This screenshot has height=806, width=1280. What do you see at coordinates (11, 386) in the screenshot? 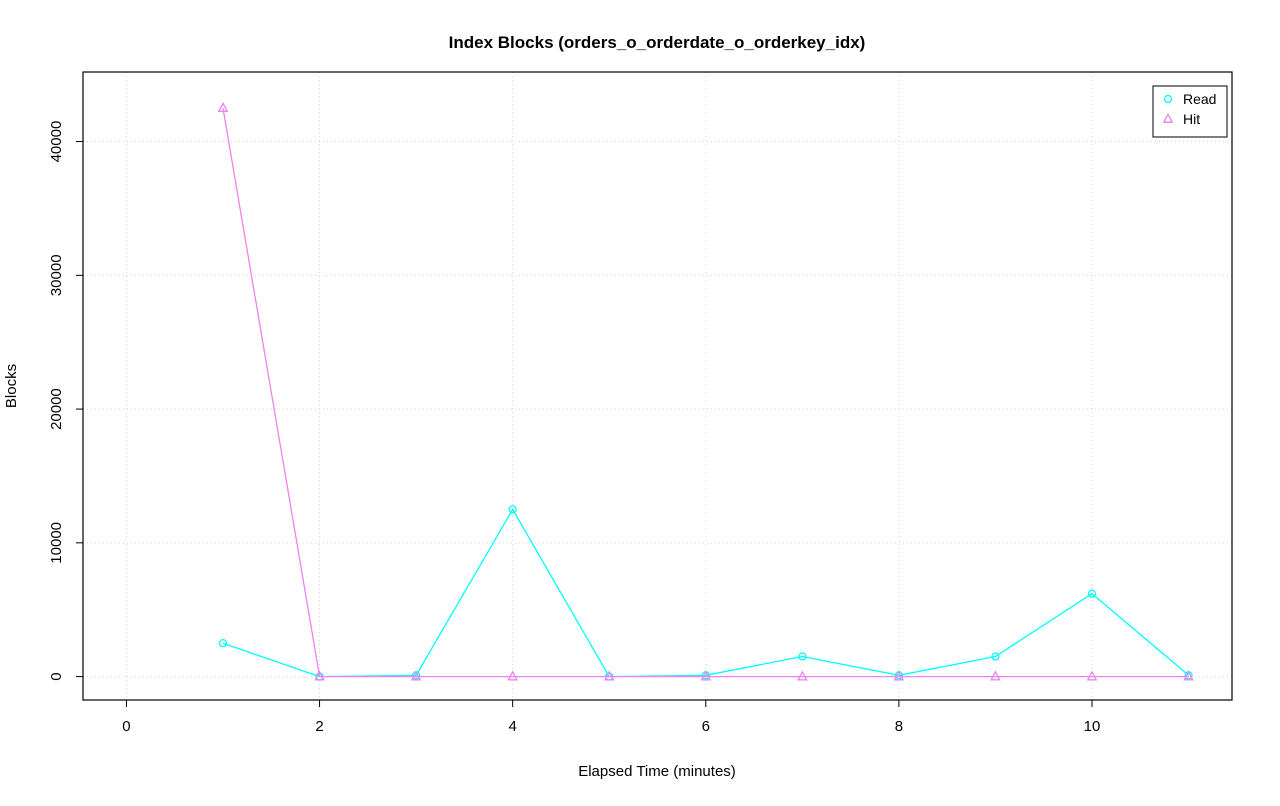
I see `y-axis-label: Blocks` at bounding box center [11, 386].